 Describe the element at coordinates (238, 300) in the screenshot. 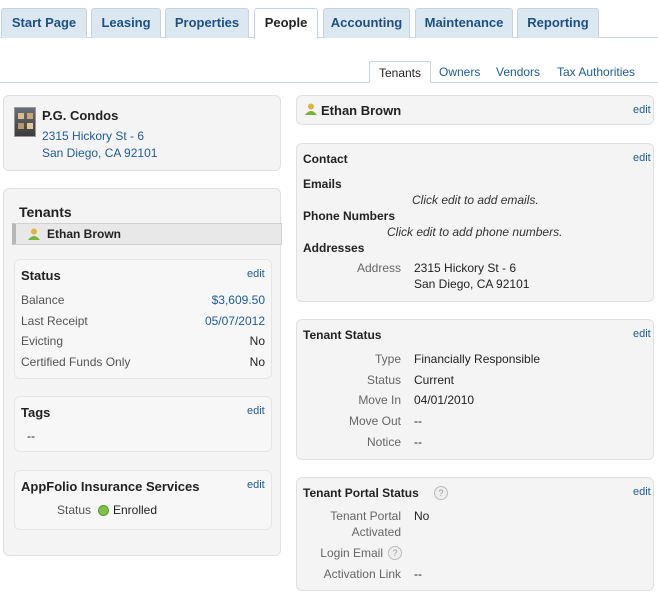

I see `balance-value: $3,609.50` at that location.